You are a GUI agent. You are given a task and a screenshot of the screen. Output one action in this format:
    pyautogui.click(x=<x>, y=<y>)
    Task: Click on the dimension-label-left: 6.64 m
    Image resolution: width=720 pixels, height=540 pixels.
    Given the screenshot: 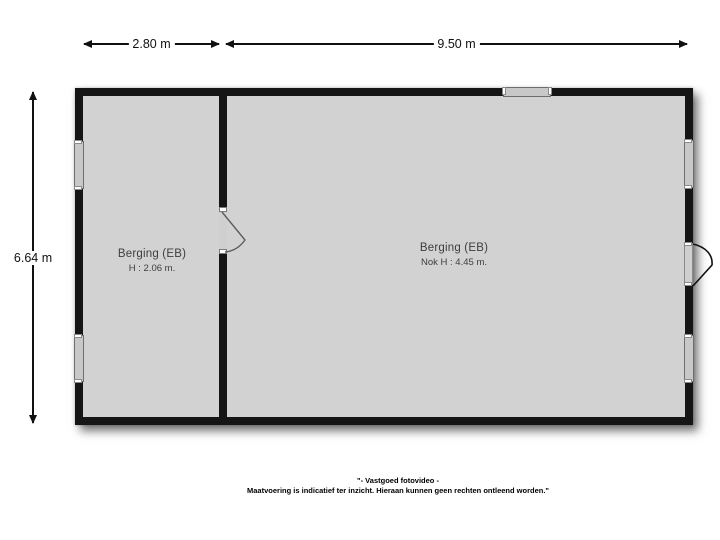 What is the action you would take?
    pyautogui.click(x=33, y=257)
    